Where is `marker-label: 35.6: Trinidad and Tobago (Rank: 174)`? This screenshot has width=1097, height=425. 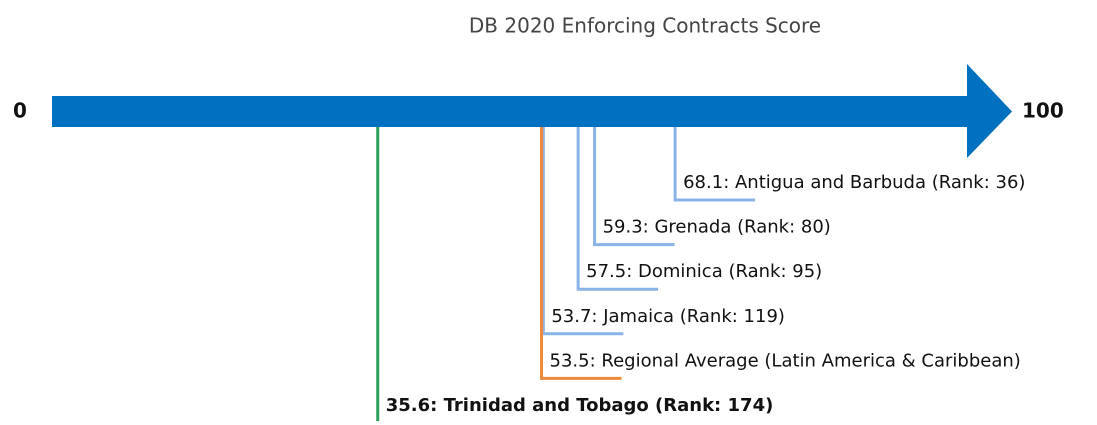 marker-label: 35.6: Trinidad and Tobago (Rank: 174) is located at coordinates (580, 405).